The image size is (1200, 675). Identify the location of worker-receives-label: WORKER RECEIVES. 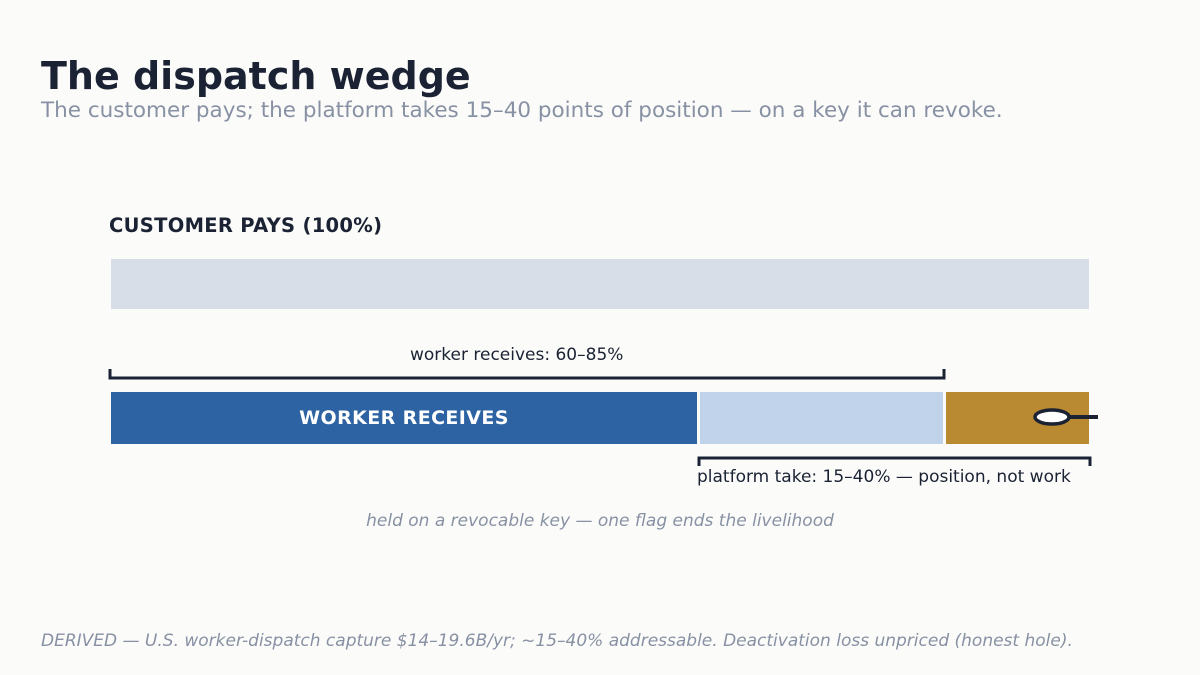
(404, 418).